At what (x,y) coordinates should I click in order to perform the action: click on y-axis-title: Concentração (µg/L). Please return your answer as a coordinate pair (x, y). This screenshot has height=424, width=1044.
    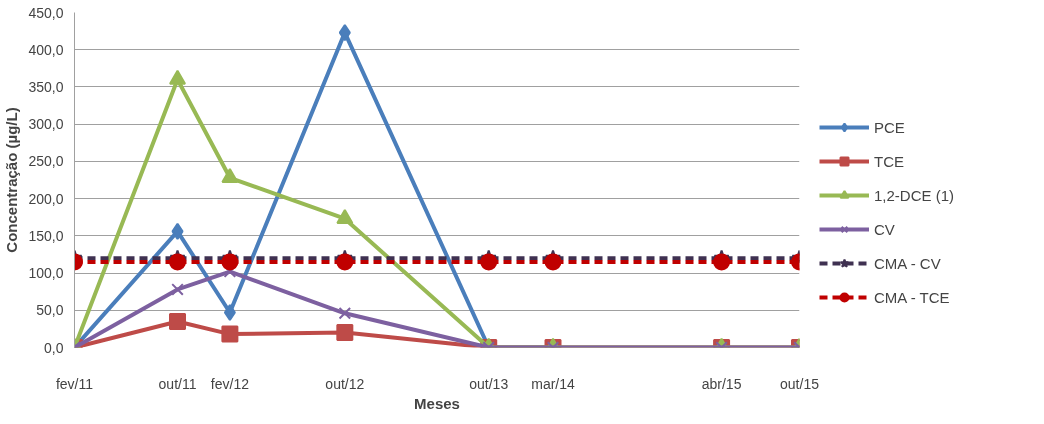
    Looking at the image, I should click on (12, 180).